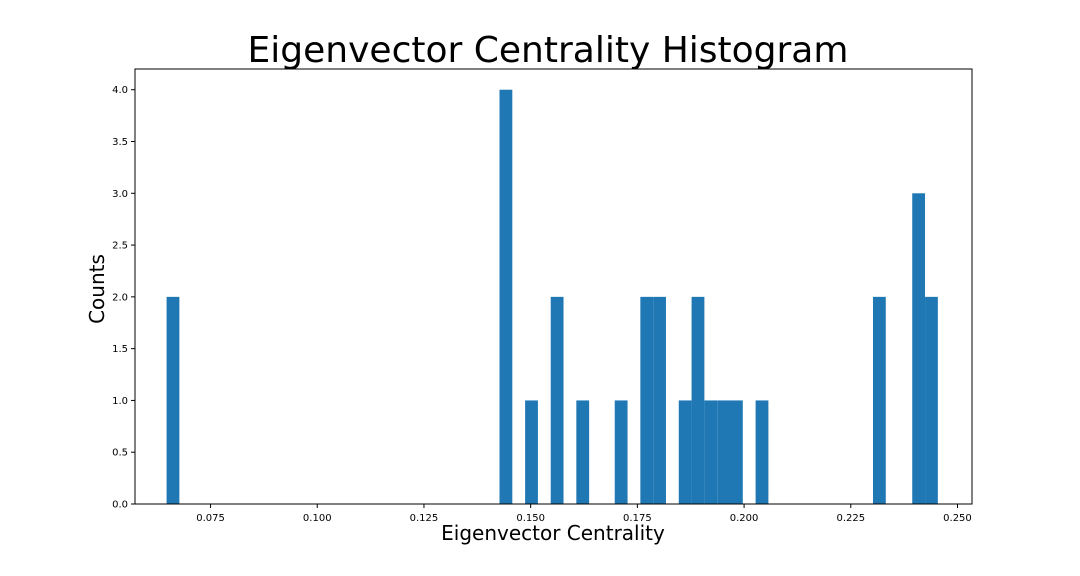 This screenshot has height=576, width=1080. What do you see at coordinates (424, 518) in the screenshot?
I see `x-tick-label: 0.125` at bounding box center [424, 518].